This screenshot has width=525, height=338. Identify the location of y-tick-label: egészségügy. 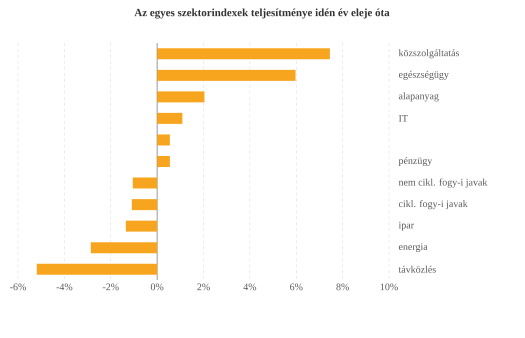
(423, 75).